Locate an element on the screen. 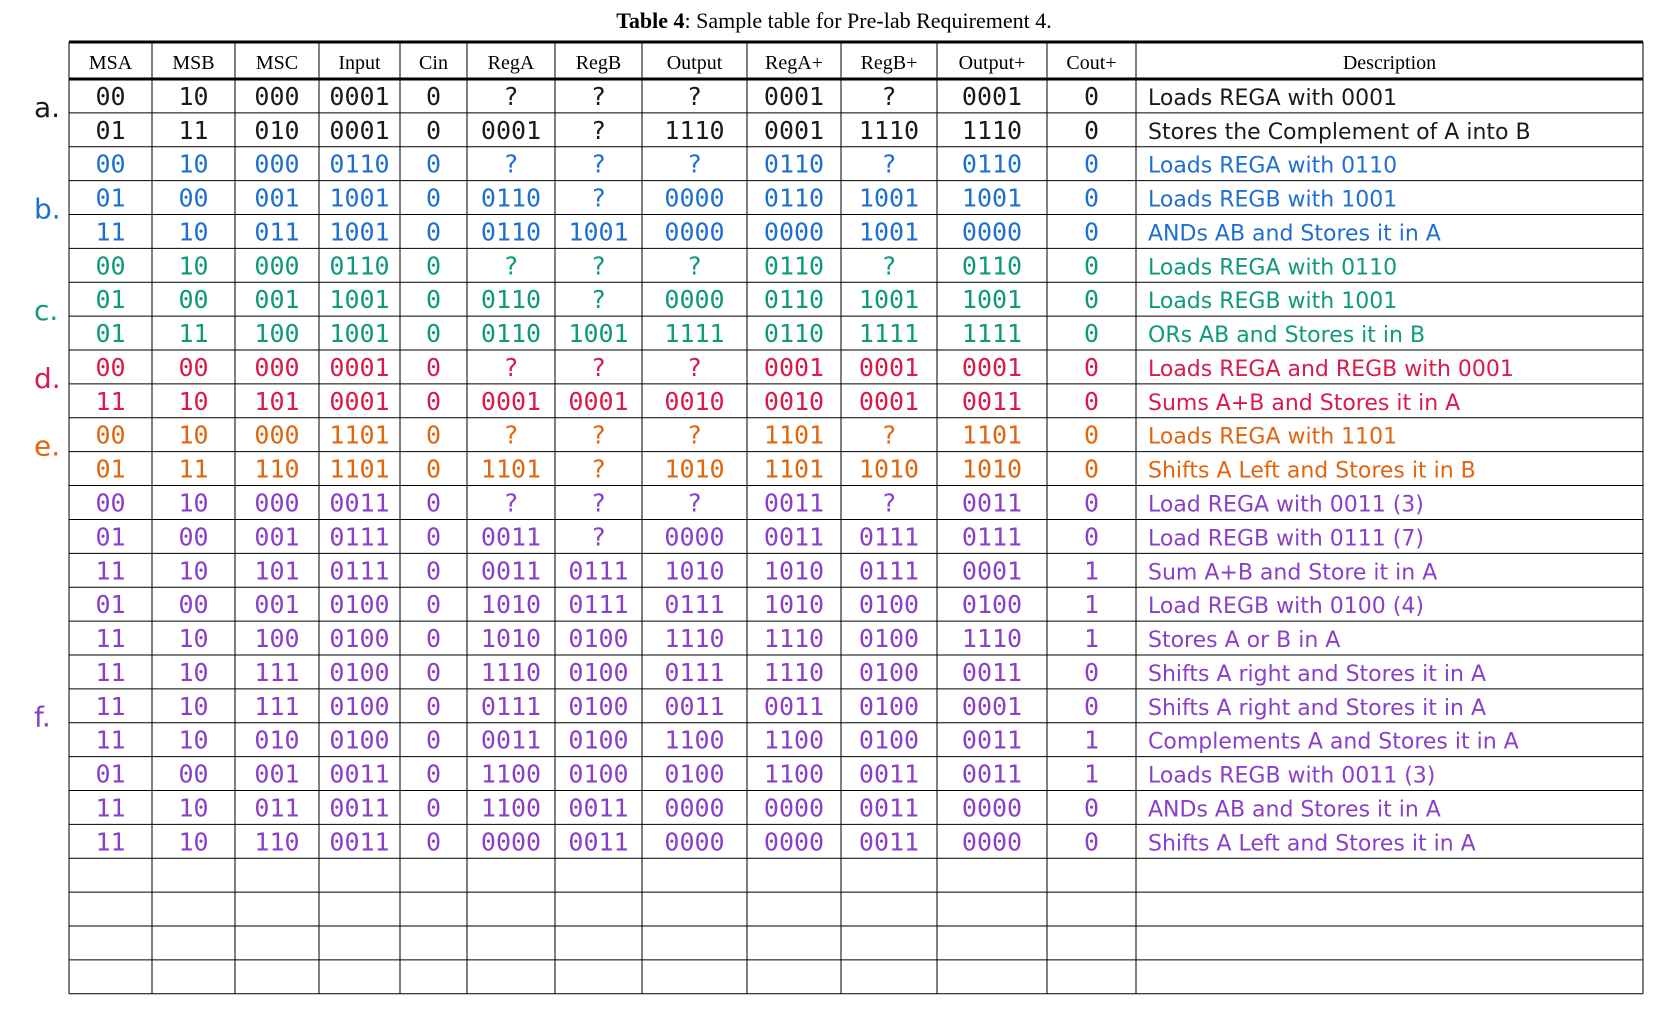  table-cell: 1 is located at coordinates (1091, 774).